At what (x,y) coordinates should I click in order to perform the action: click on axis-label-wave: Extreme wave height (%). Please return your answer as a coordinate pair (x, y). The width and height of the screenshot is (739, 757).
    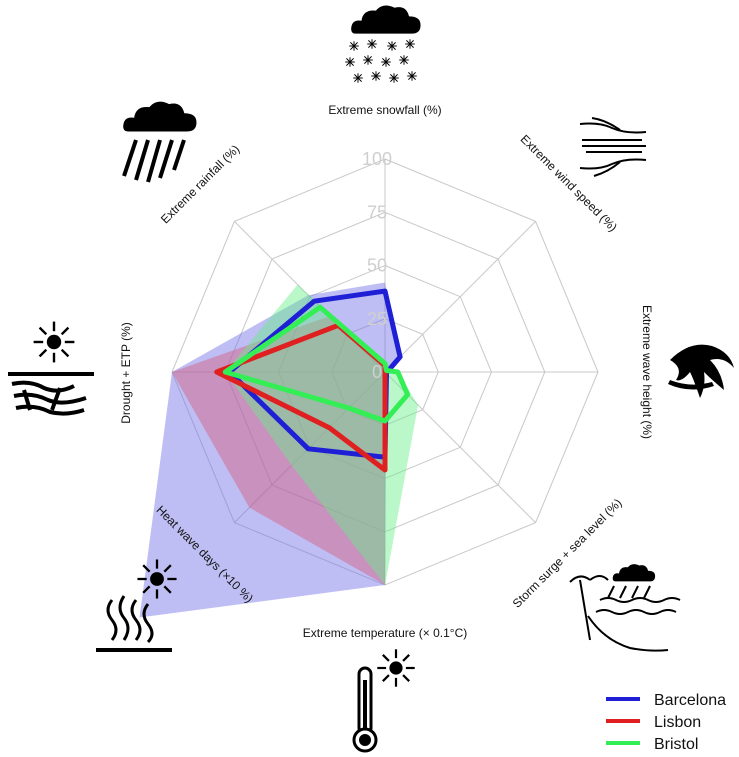
    Looking at the image, I should click on (647, 372).